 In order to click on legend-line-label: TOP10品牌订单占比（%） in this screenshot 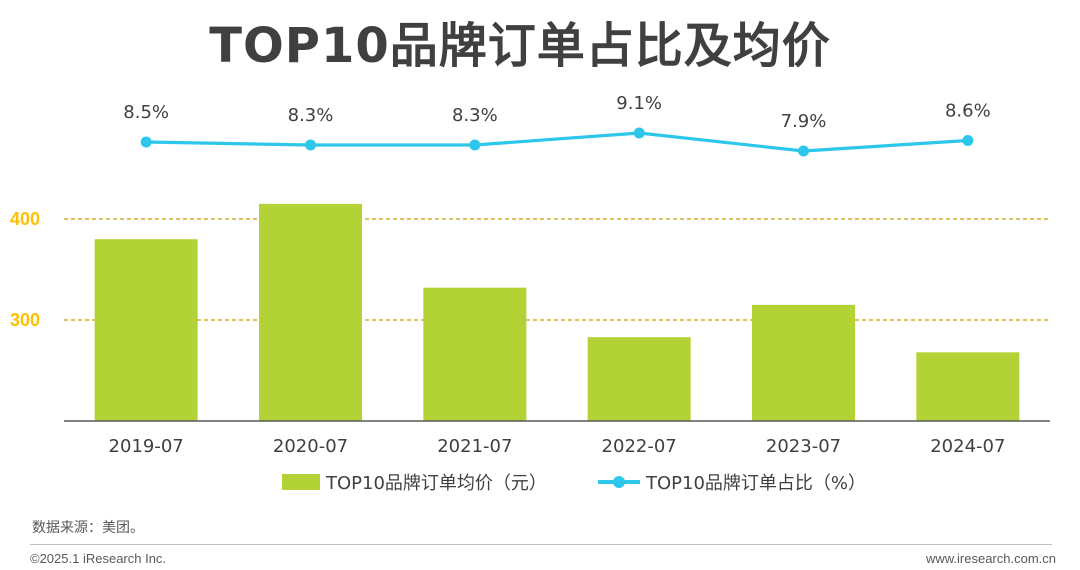, I will do `click(756, 483)`.